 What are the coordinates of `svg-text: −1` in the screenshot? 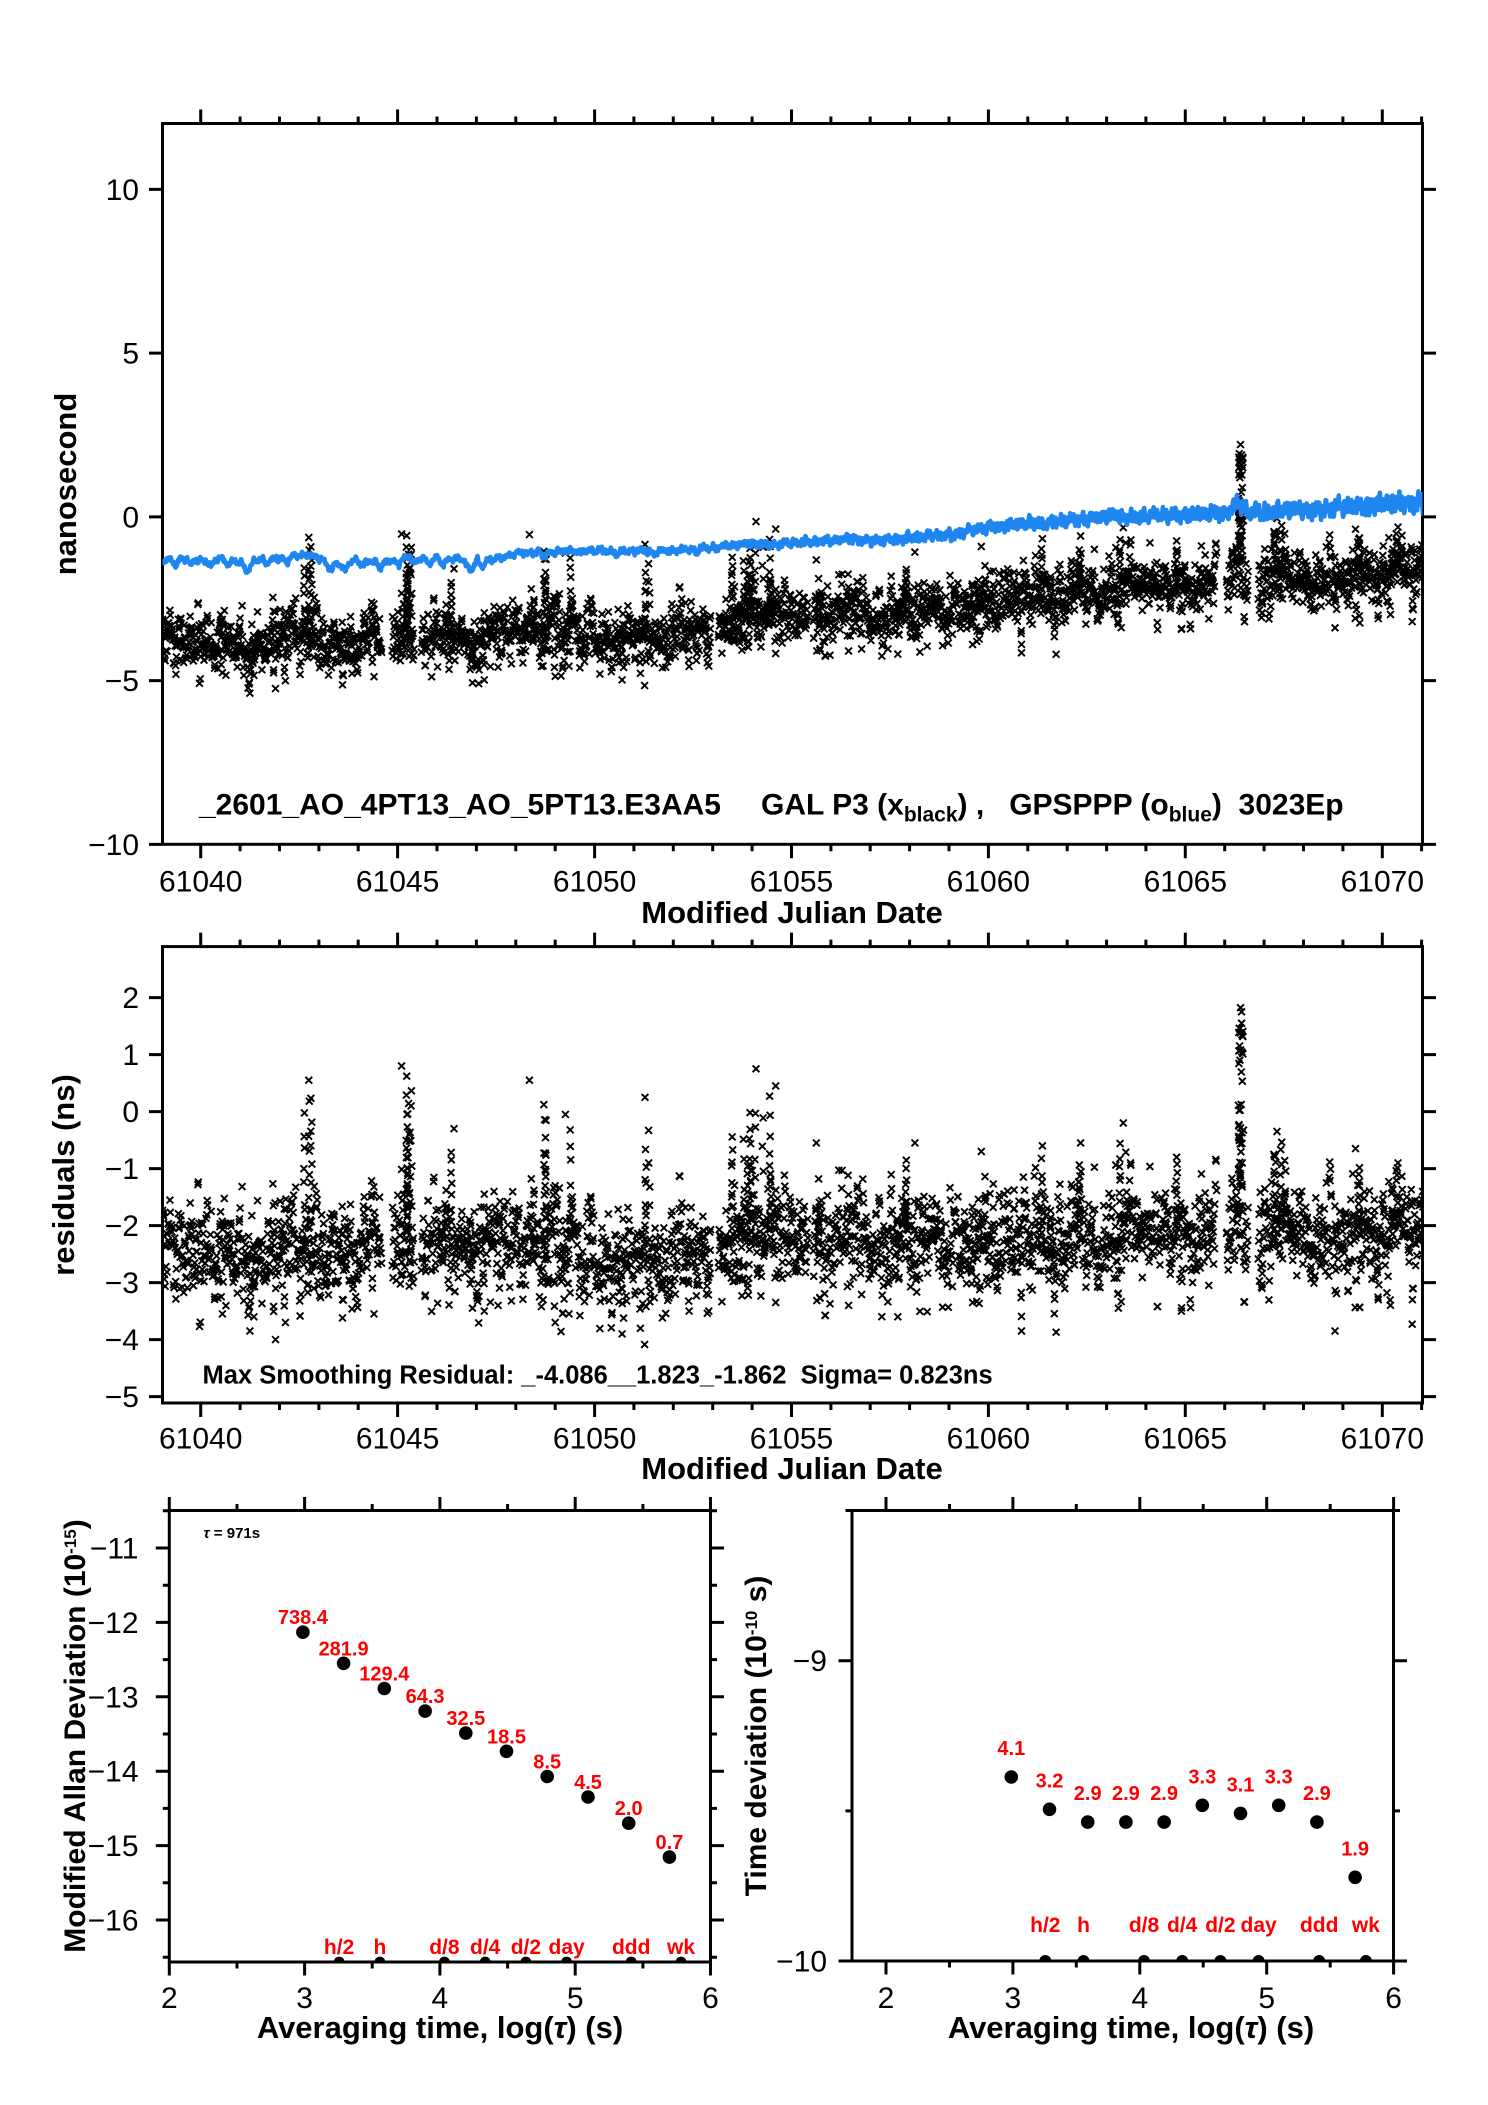 It's located at (122, 1169).